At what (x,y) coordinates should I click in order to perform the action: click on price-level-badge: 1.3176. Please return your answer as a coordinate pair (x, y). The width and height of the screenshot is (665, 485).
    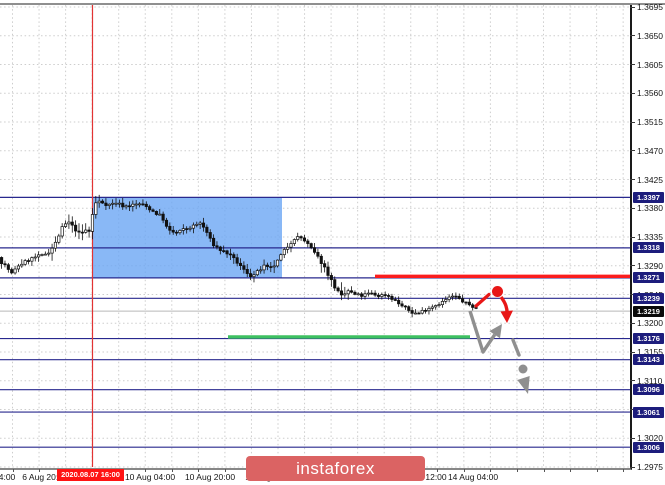
    Looking at the image, I should click on (648, 339).